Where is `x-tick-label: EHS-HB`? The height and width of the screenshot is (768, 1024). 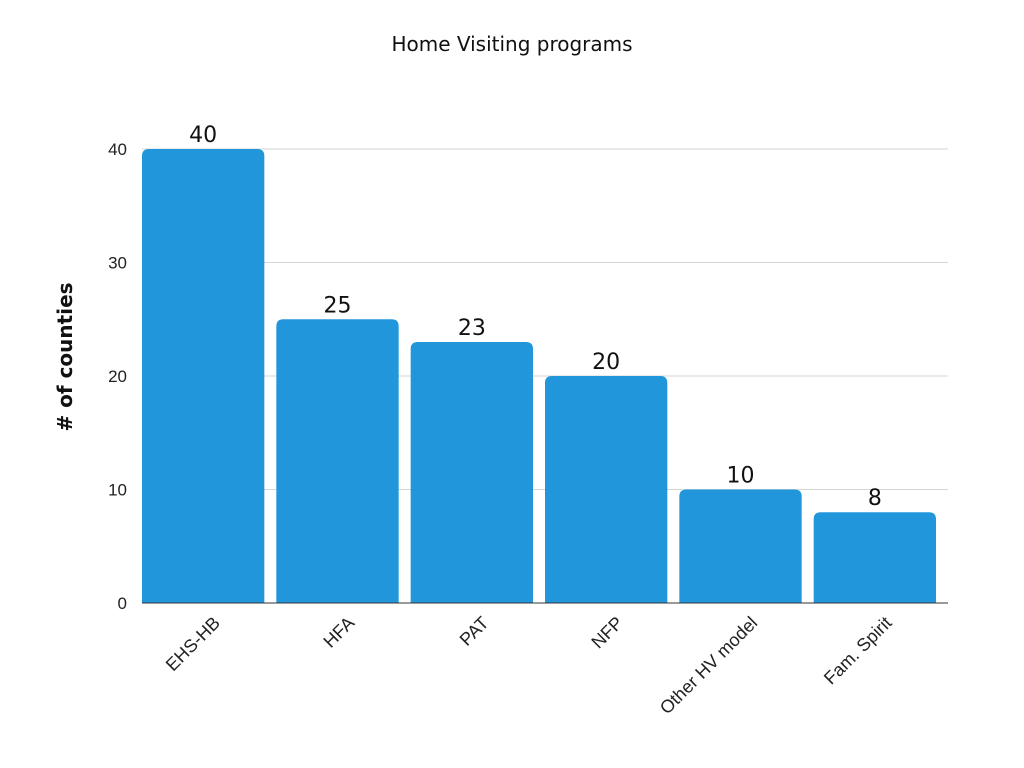
x-tick-label: EHS-HB is located at coordinates (193, 644).